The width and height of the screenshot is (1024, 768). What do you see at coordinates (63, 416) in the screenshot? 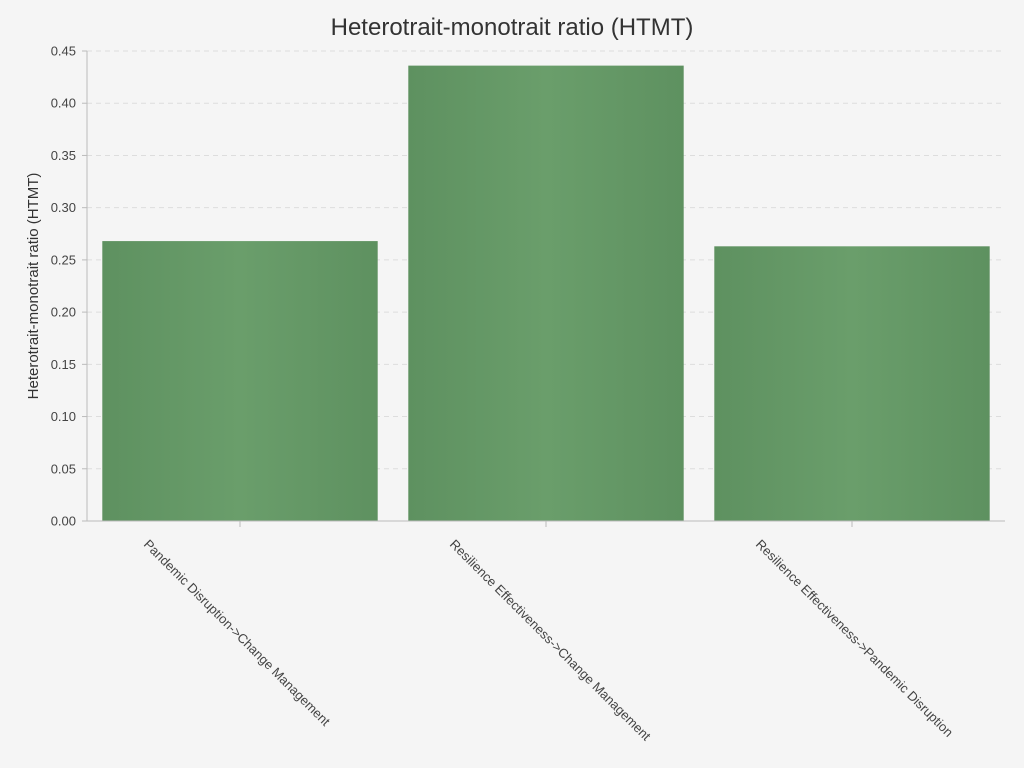
I see `y-tick-label: 0.10` at bounding box center [63, 416].